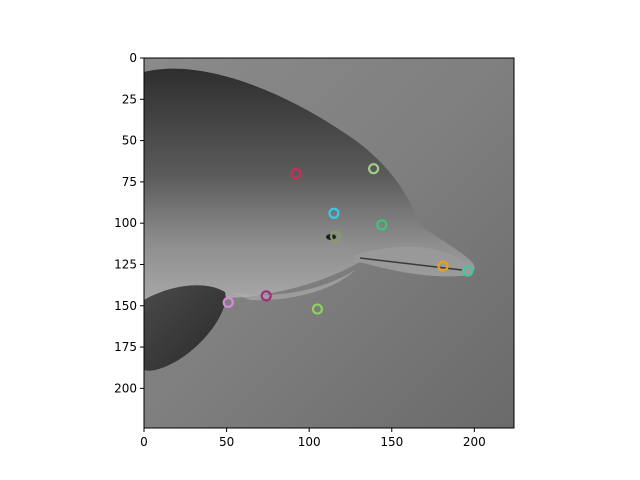 The image size is (640, 480). What do you see at coordinates (125, 388) in the screenshot?
I see `y-tick-label: 200` at bounding box center [125, 388].